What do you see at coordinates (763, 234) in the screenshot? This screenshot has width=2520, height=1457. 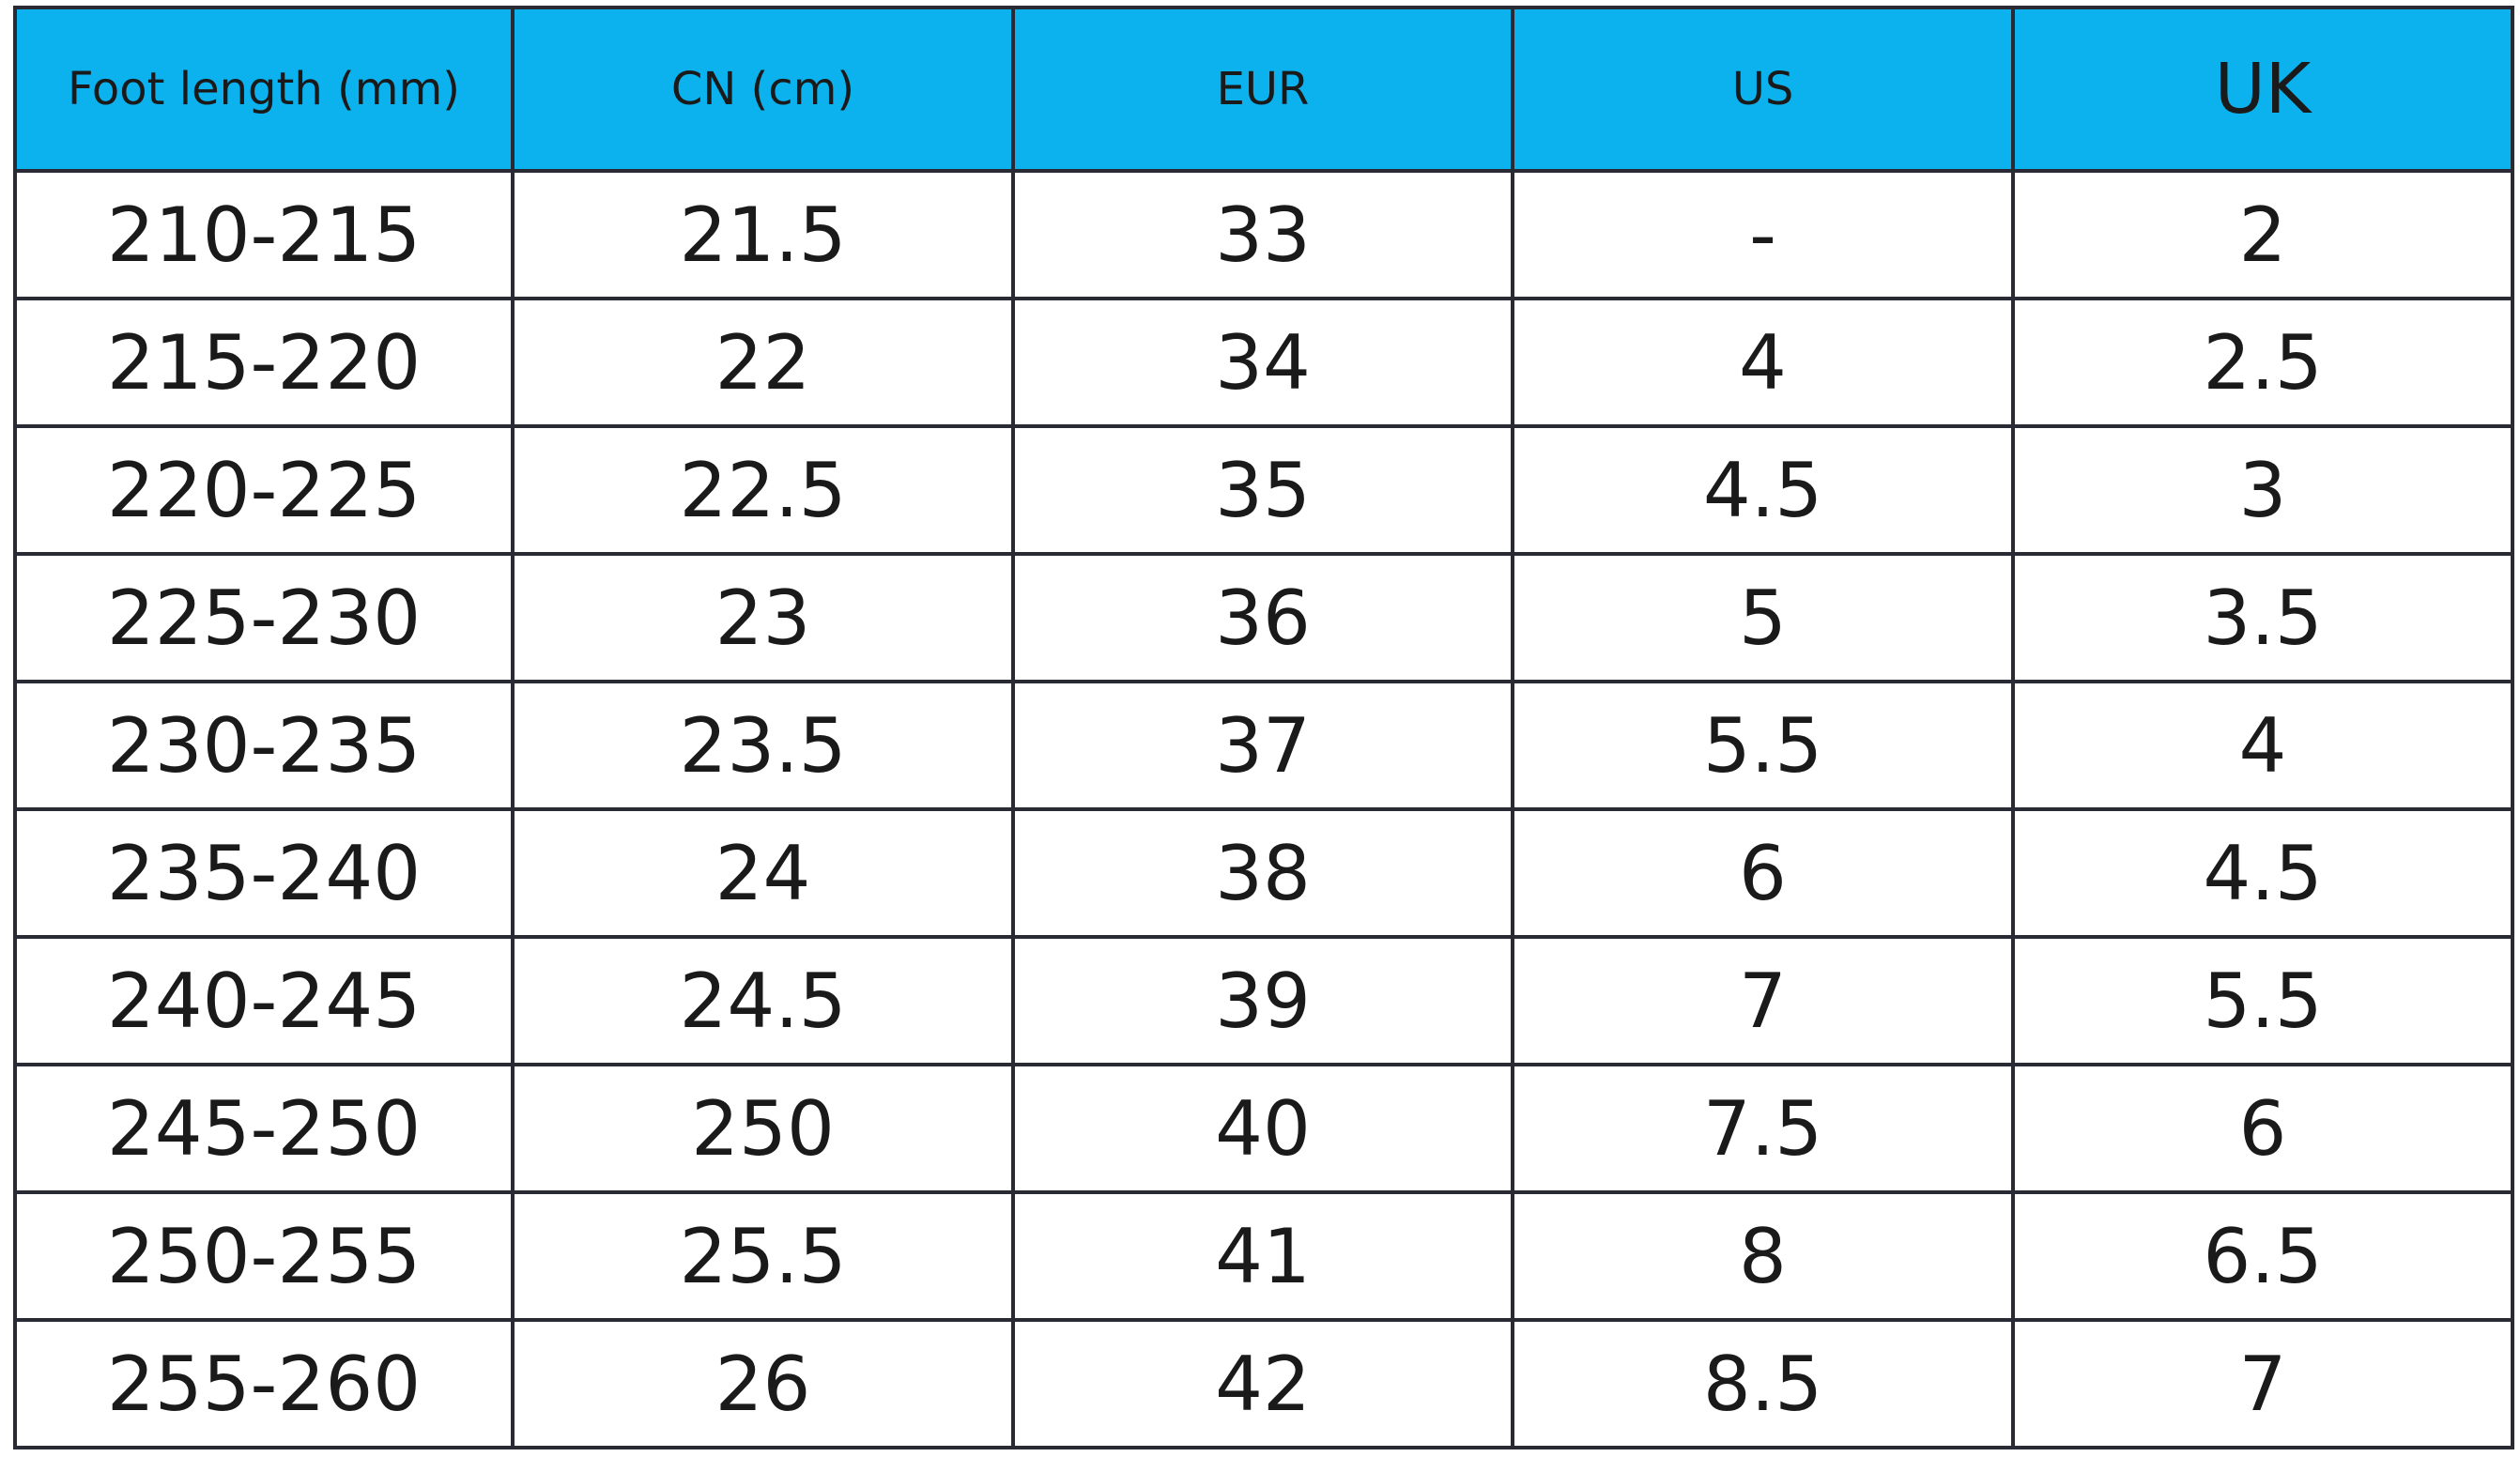 I see `table-cell: 21.5` at bounding box center [763, 234].